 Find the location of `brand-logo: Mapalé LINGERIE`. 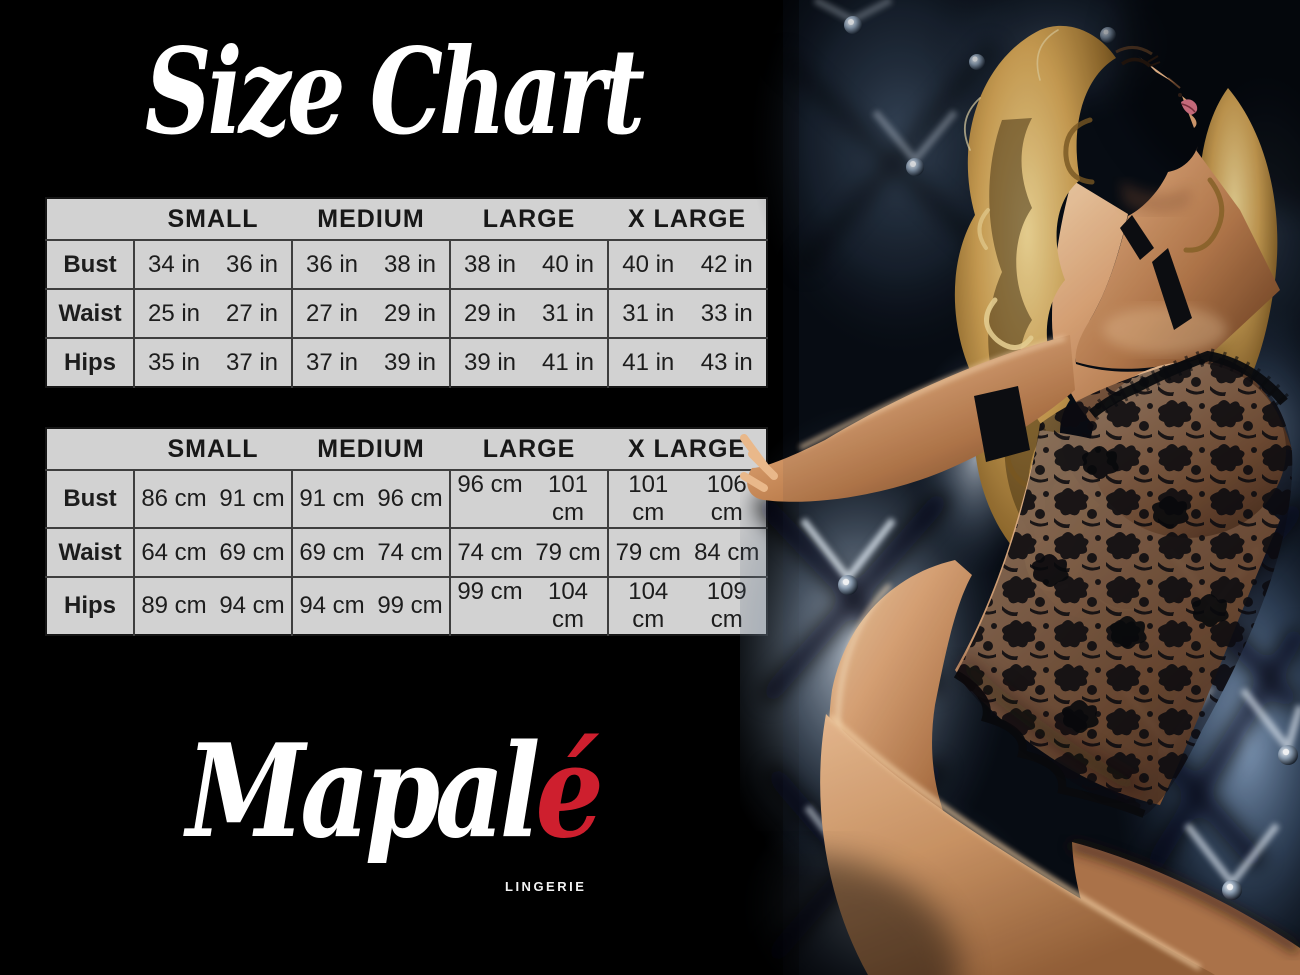

brand-logo: Mapalé LINGERIE is located at coordinates (393, 805).